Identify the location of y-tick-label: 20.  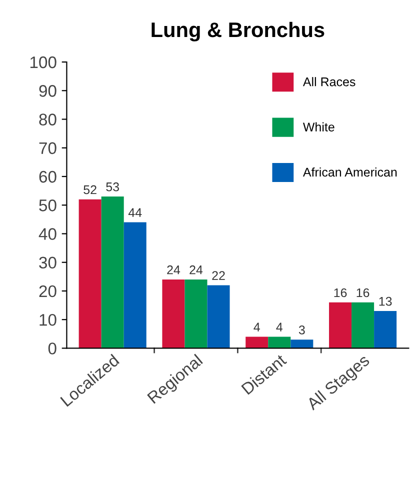
(47, 291).